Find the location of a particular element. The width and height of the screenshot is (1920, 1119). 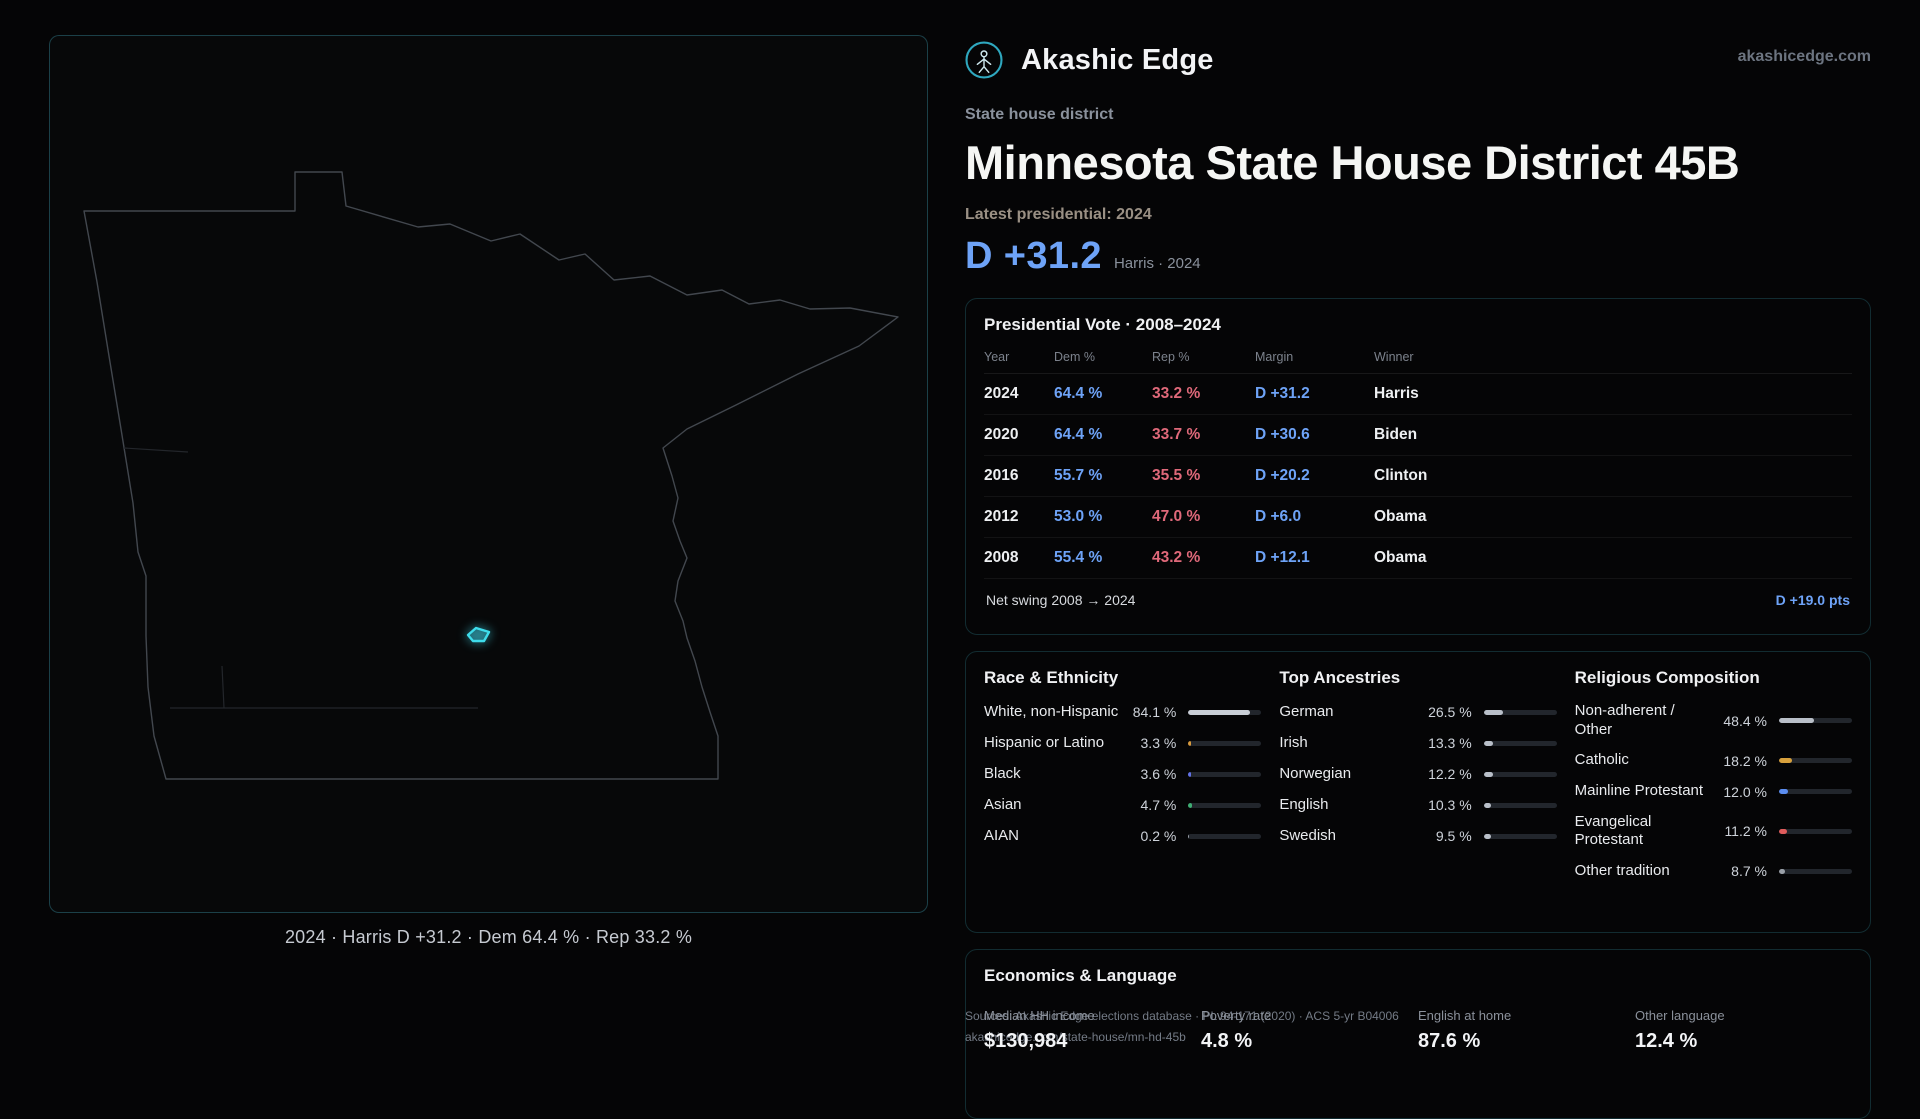

site-header: Akashic Edge akashicedge.com is located at coordinates (1418, 60).